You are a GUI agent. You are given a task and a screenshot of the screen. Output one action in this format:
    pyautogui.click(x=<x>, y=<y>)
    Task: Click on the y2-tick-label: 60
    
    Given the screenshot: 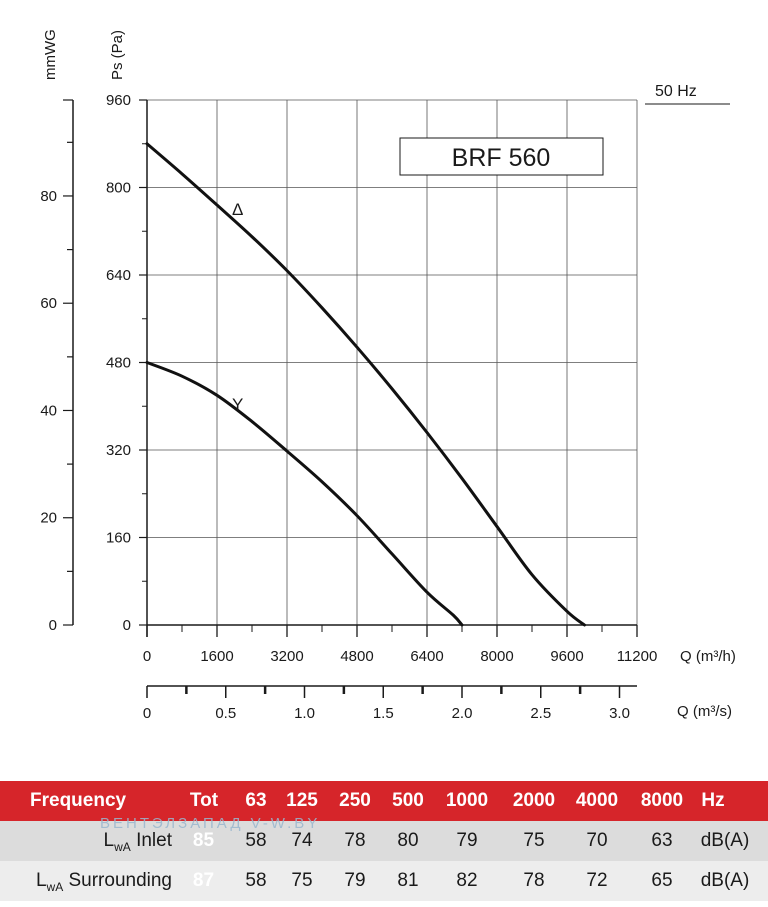 What is the action you would take?
    pyautogui.click(x=48, y=303)
    